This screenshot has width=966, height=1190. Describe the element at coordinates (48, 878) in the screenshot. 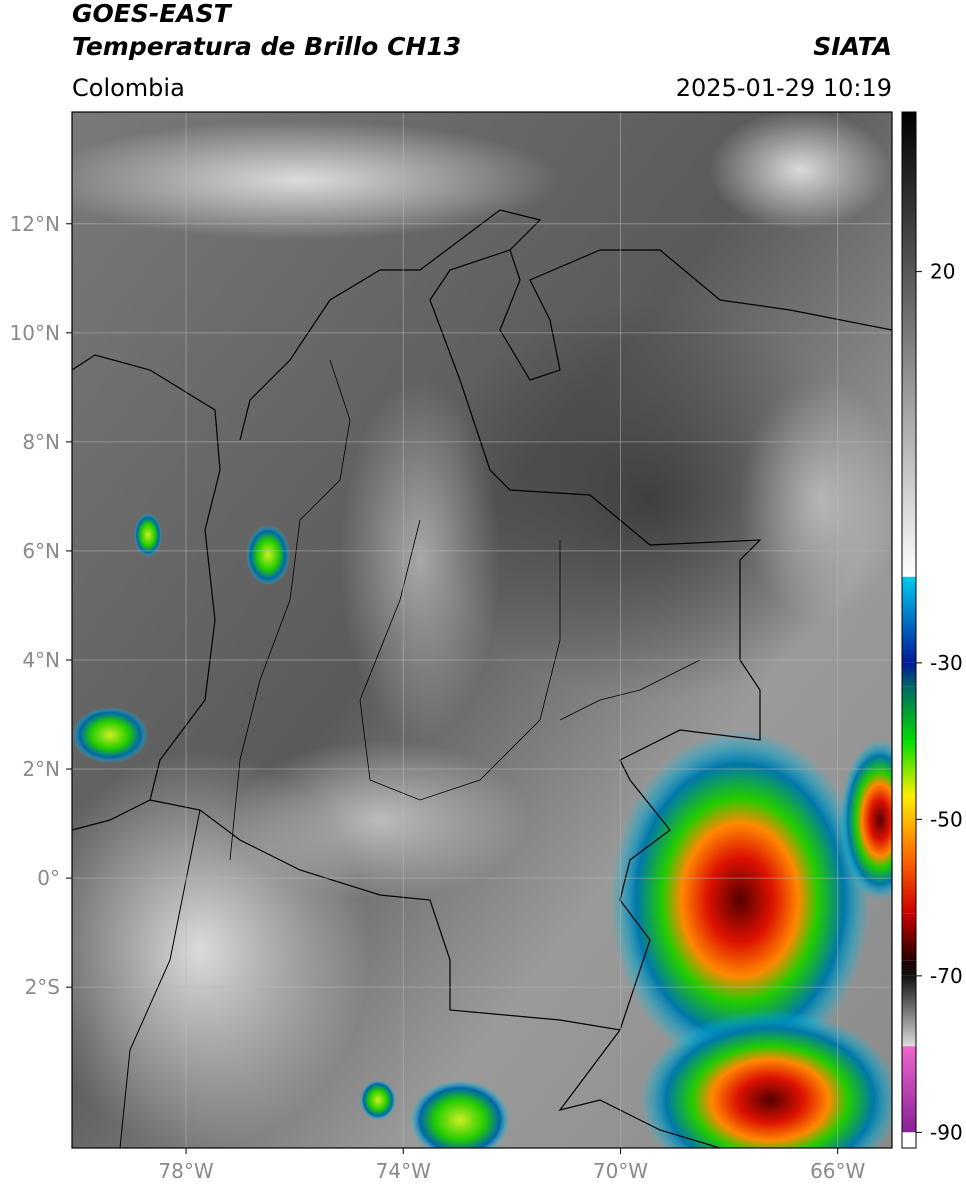

I see `y-tick-label: 0°` at that location.